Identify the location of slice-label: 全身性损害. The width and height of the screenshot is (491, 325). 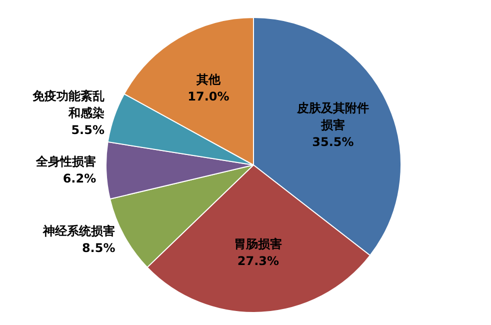
(65, 161).